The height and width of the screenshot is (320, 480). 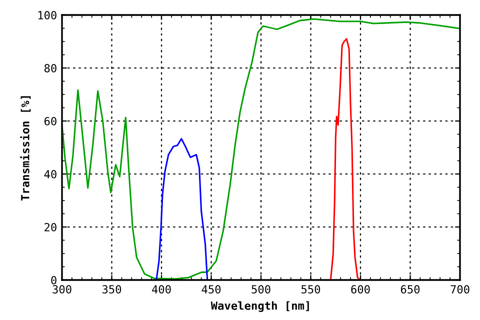 What do you see at coordinates (50, 227) in the screenshot?
I see `y-tick-label: 20` at bounding box center [50, 227].